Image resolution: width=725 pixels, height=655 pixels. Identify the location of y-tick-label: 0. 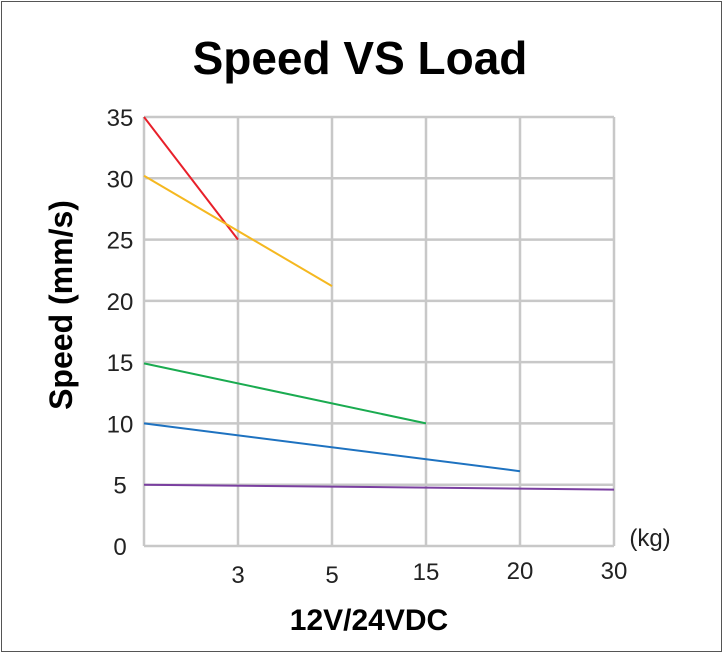
(119, 547).